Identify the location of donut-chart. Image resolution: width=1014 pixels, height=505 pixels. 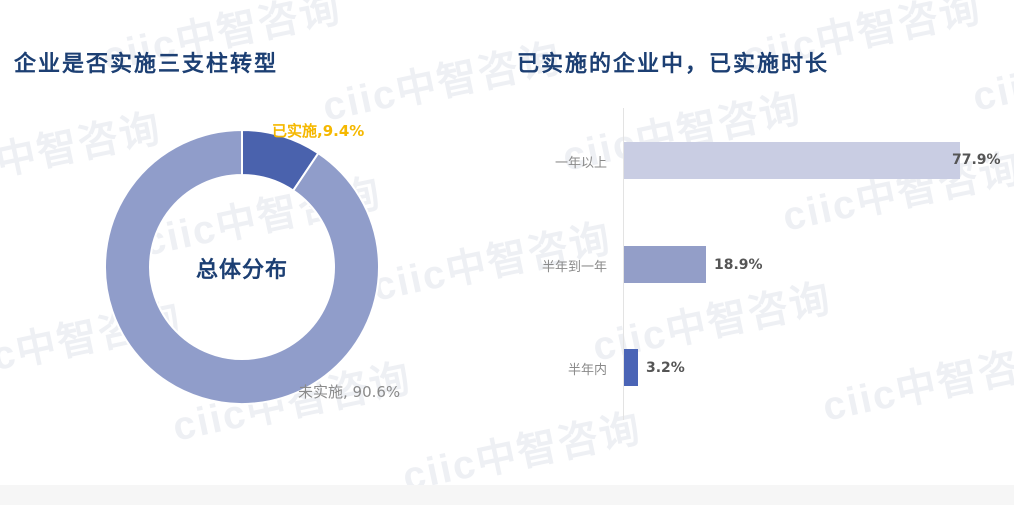
(242, 266).